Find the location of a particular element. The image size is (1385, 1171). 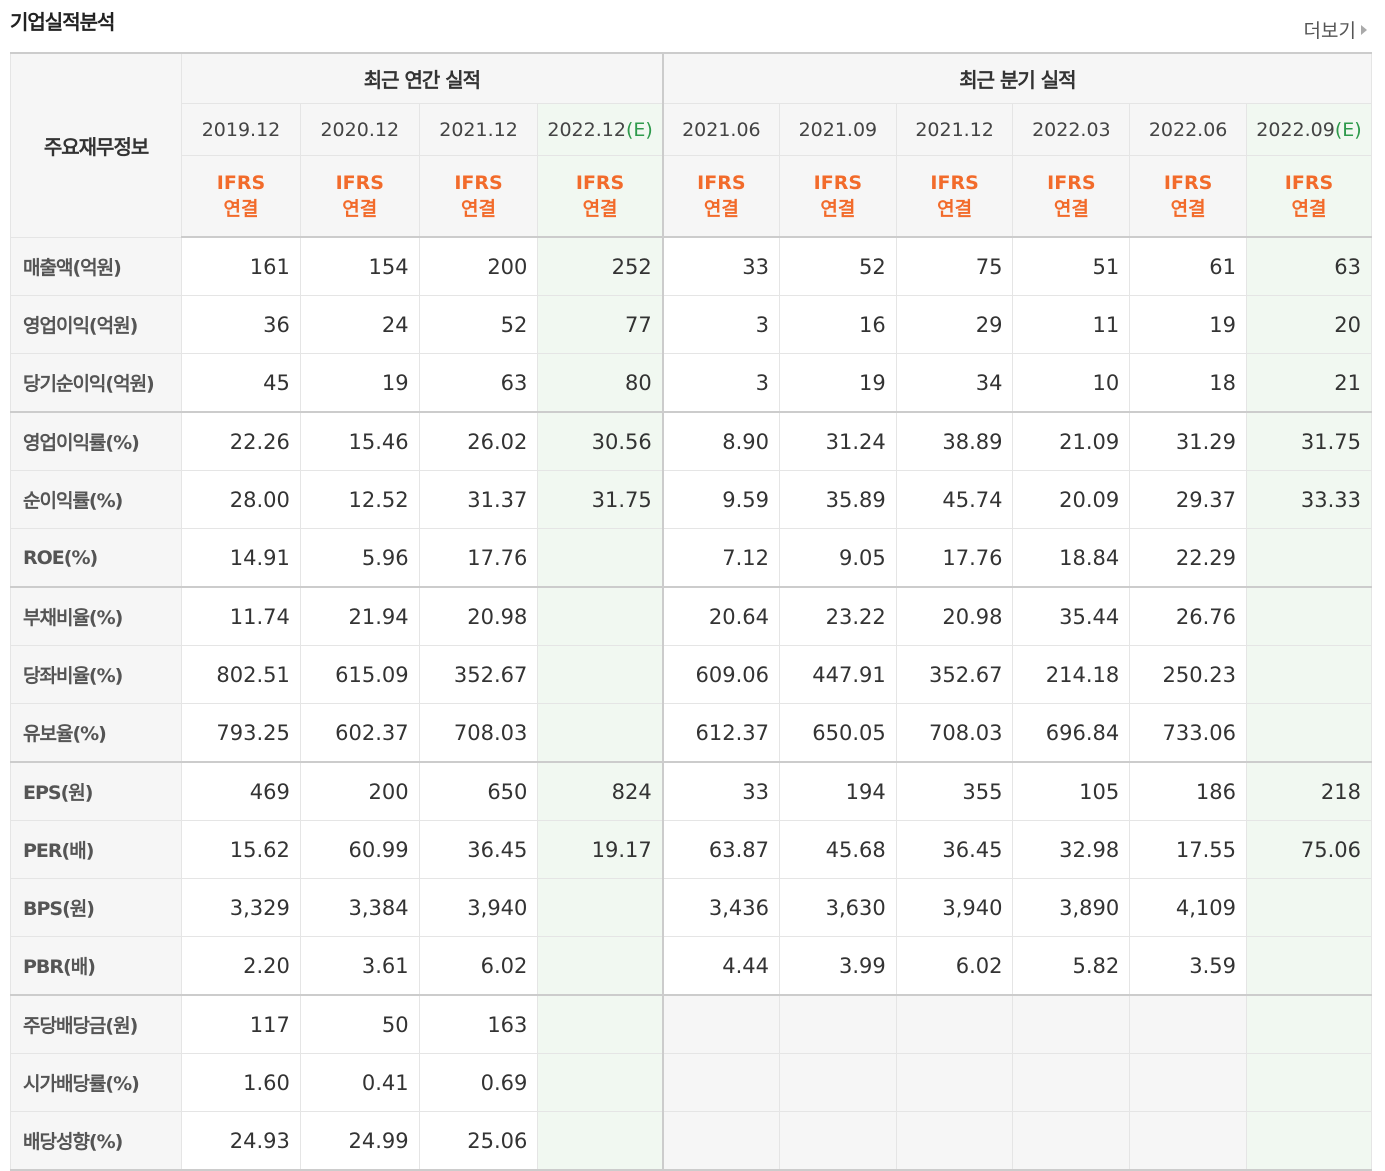

period-header: 2021.12 is located at coordinates (954, 129).